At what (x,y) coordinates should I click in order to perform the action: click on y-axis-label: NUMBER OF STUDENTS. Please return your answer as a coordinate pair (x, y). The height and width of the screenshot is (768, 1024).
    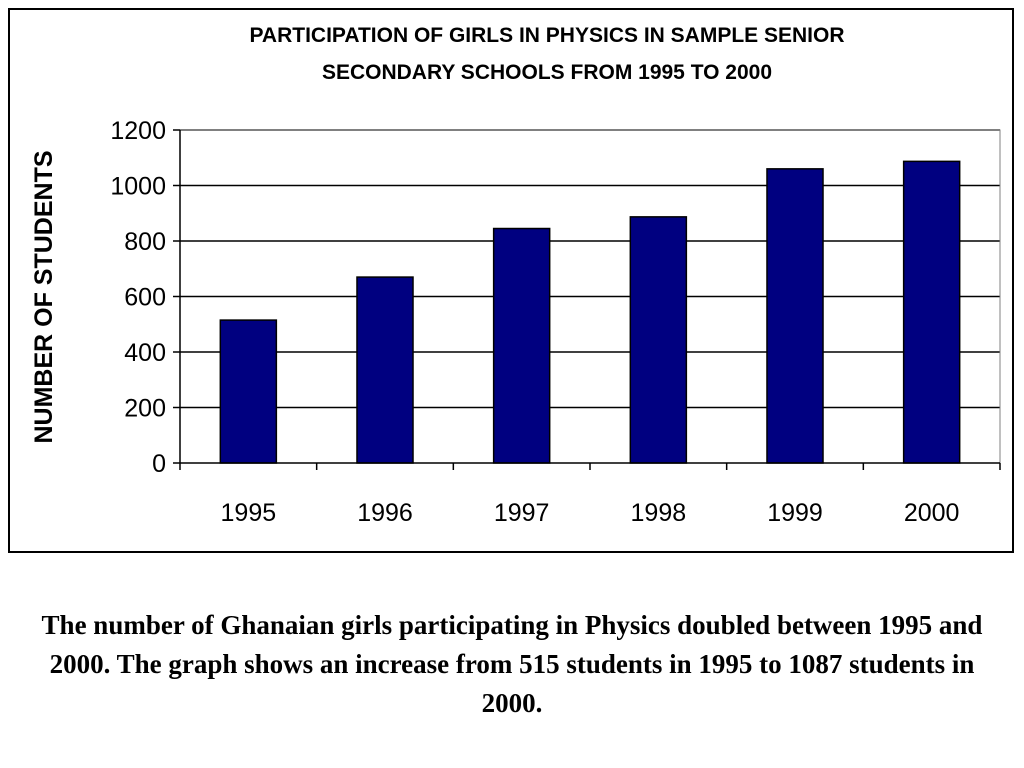
    Looking at the image, I should click on (44, 296).